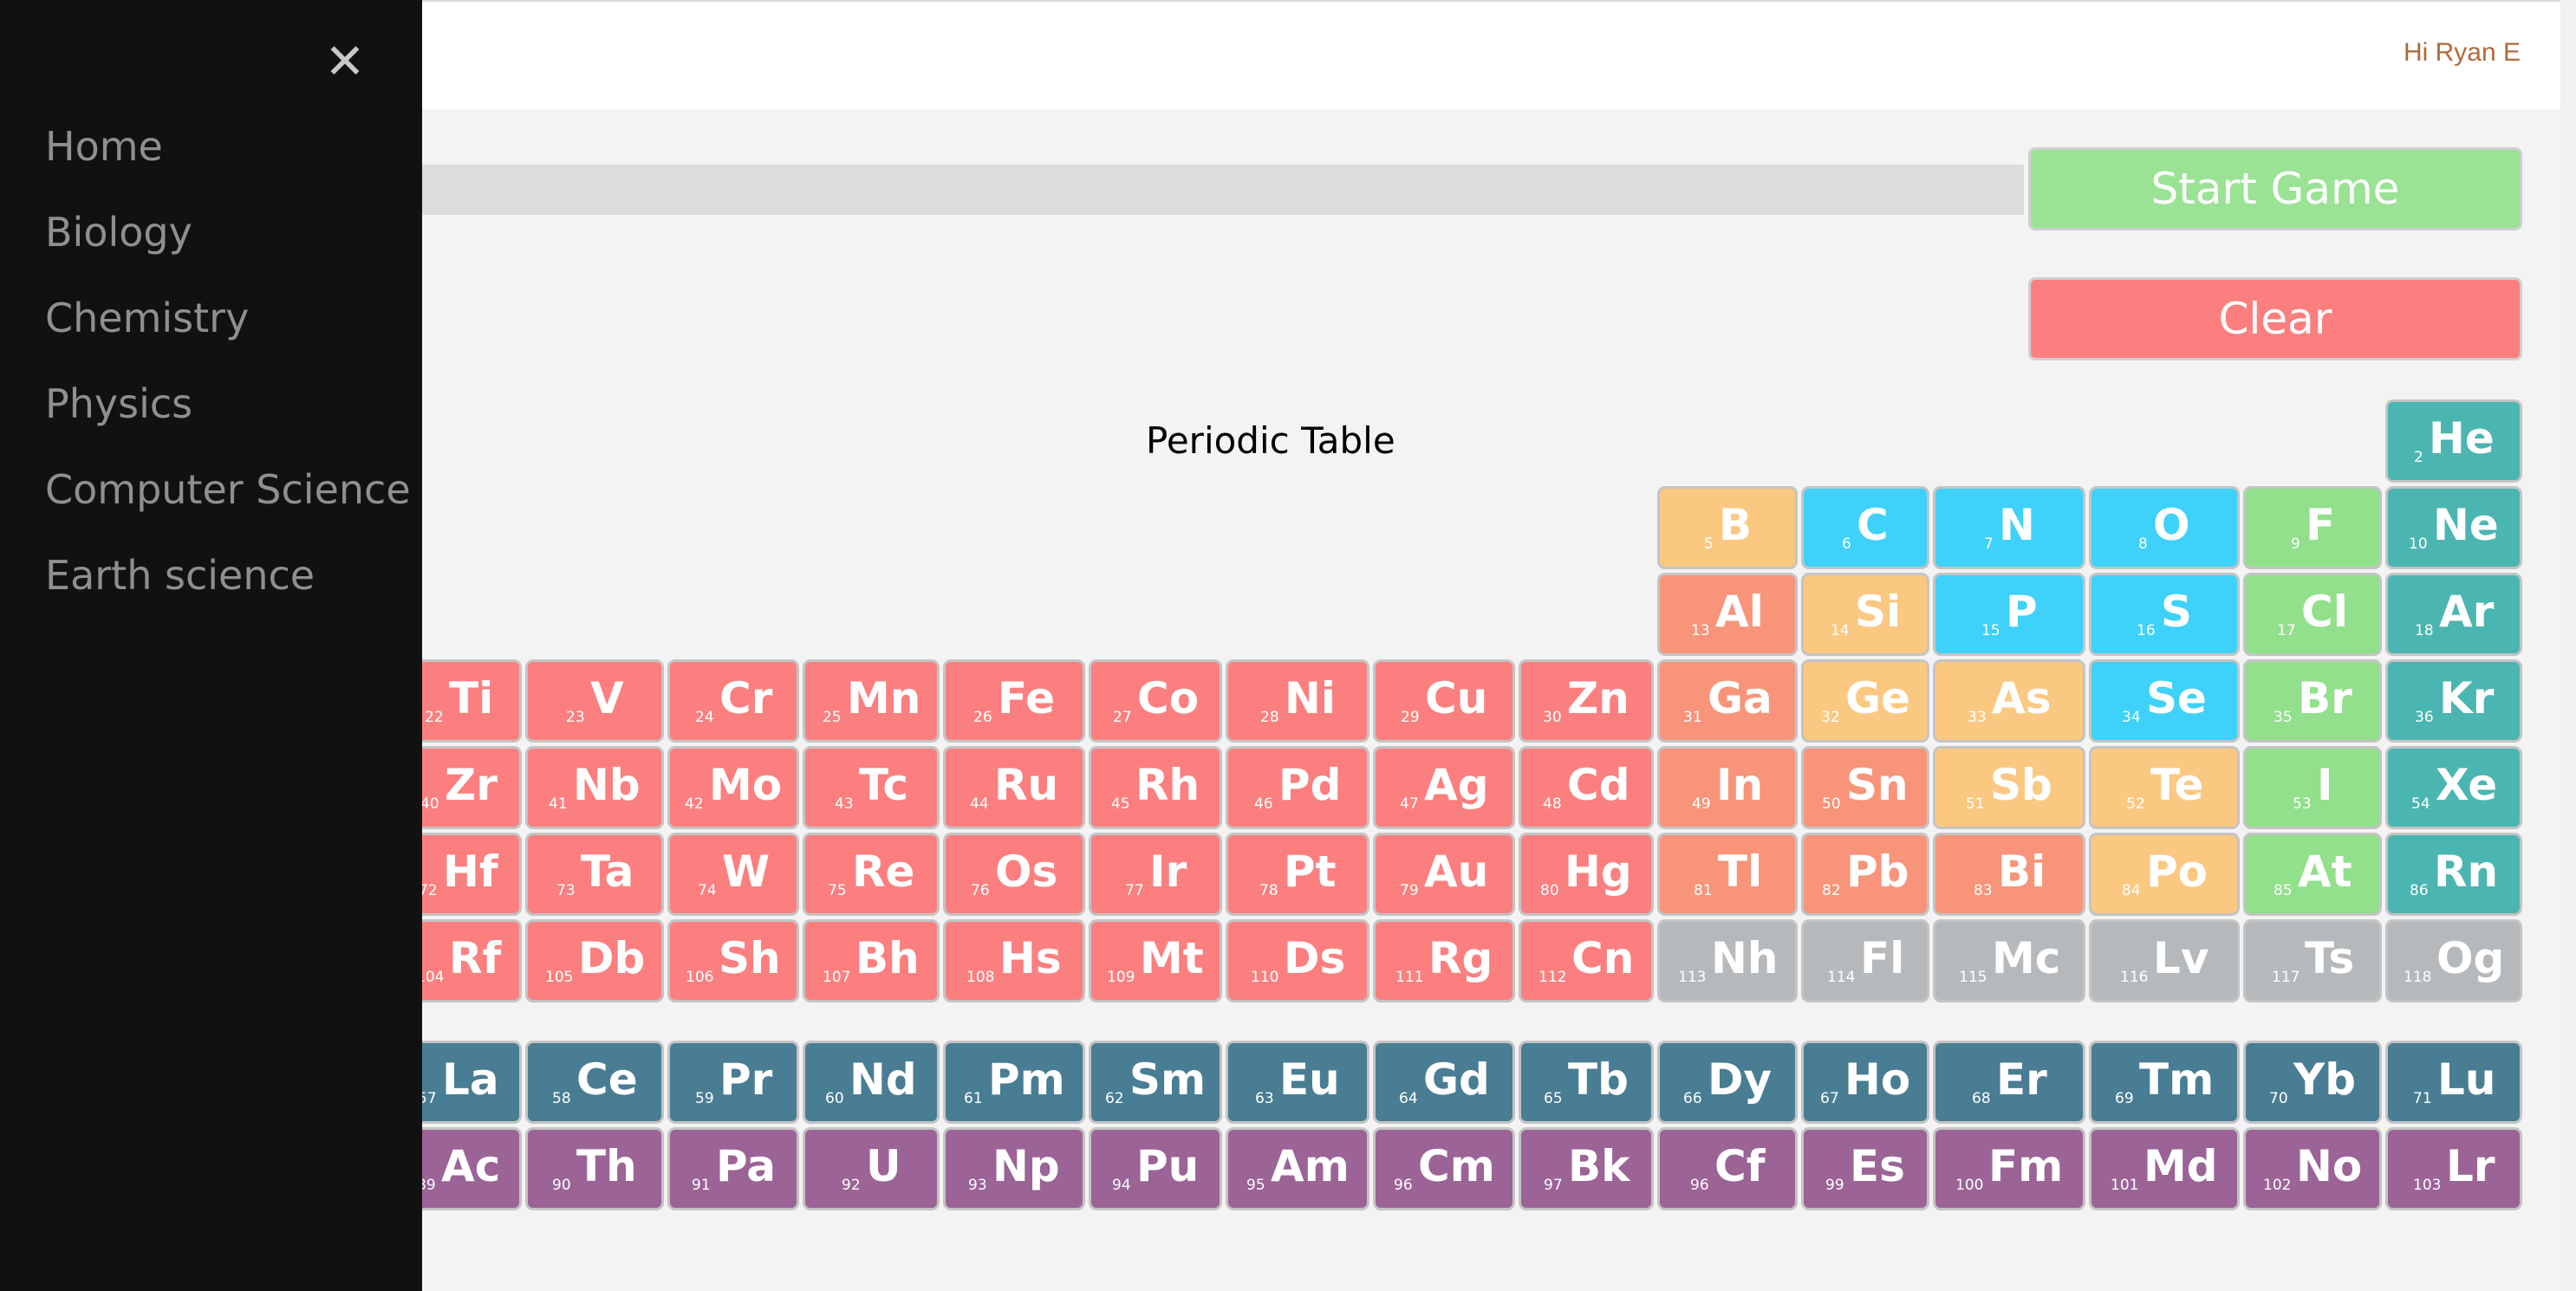 The image size is (2576, 1291). Describe the element at coordinates (871, 787) in the screenshot. I see `element-tile-tc: 43 Tc` at that location.